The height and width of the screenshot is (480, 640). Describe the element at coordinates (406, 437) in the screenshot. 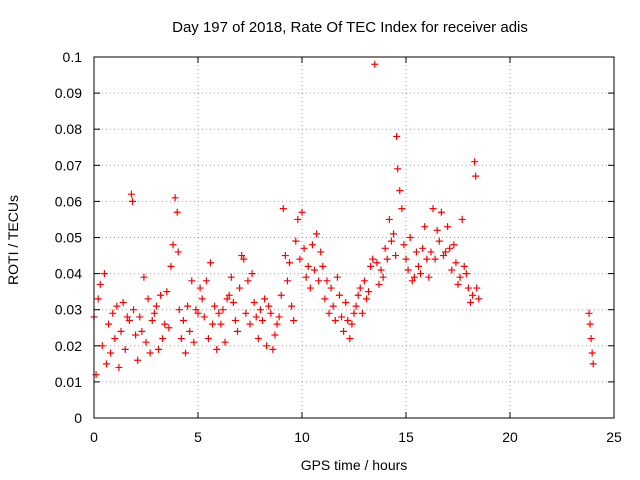

I see `x-tick-label: 15` at that location.